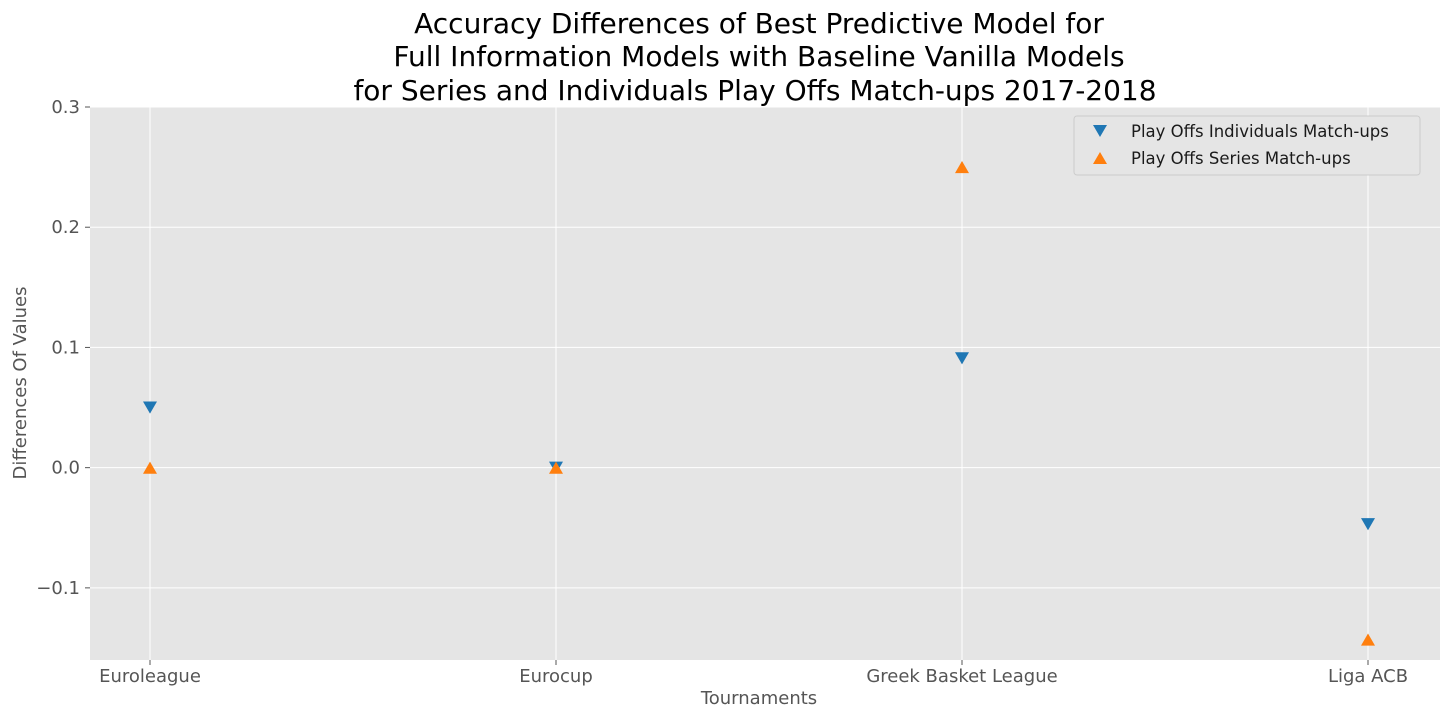 The image size is (1440, 720). I want to click on y-tick-label: 0.1, so click(65, 347).